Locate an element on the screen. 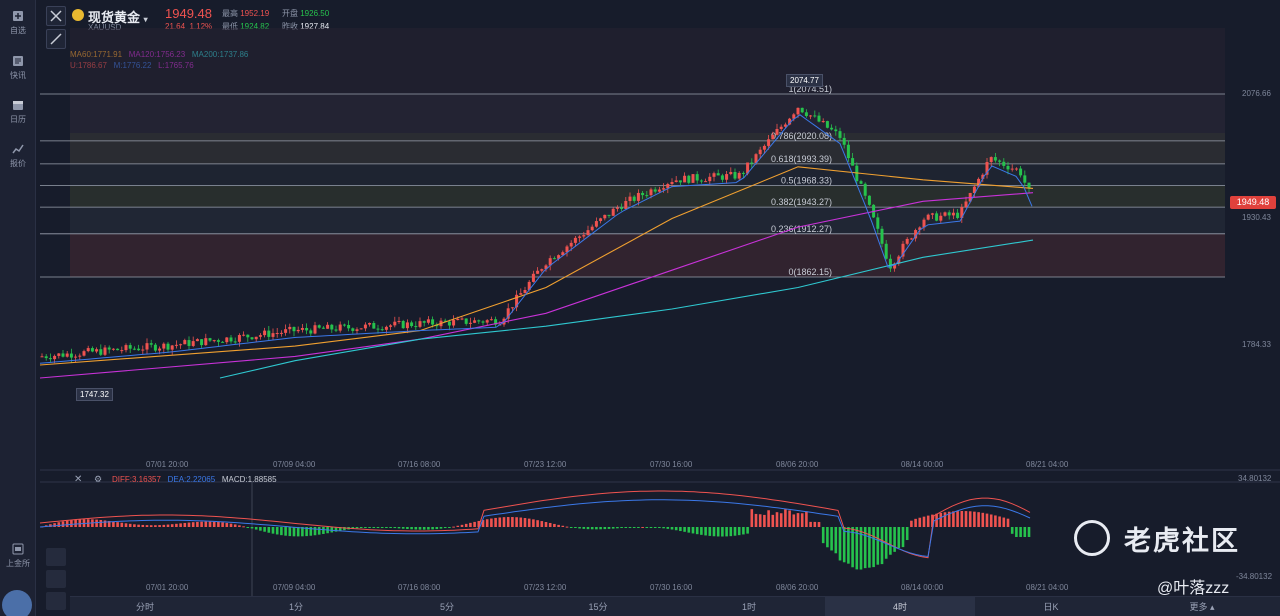 This screenshot has width=1280, height=616. draw-line-button is located at coordinates (56, 579).